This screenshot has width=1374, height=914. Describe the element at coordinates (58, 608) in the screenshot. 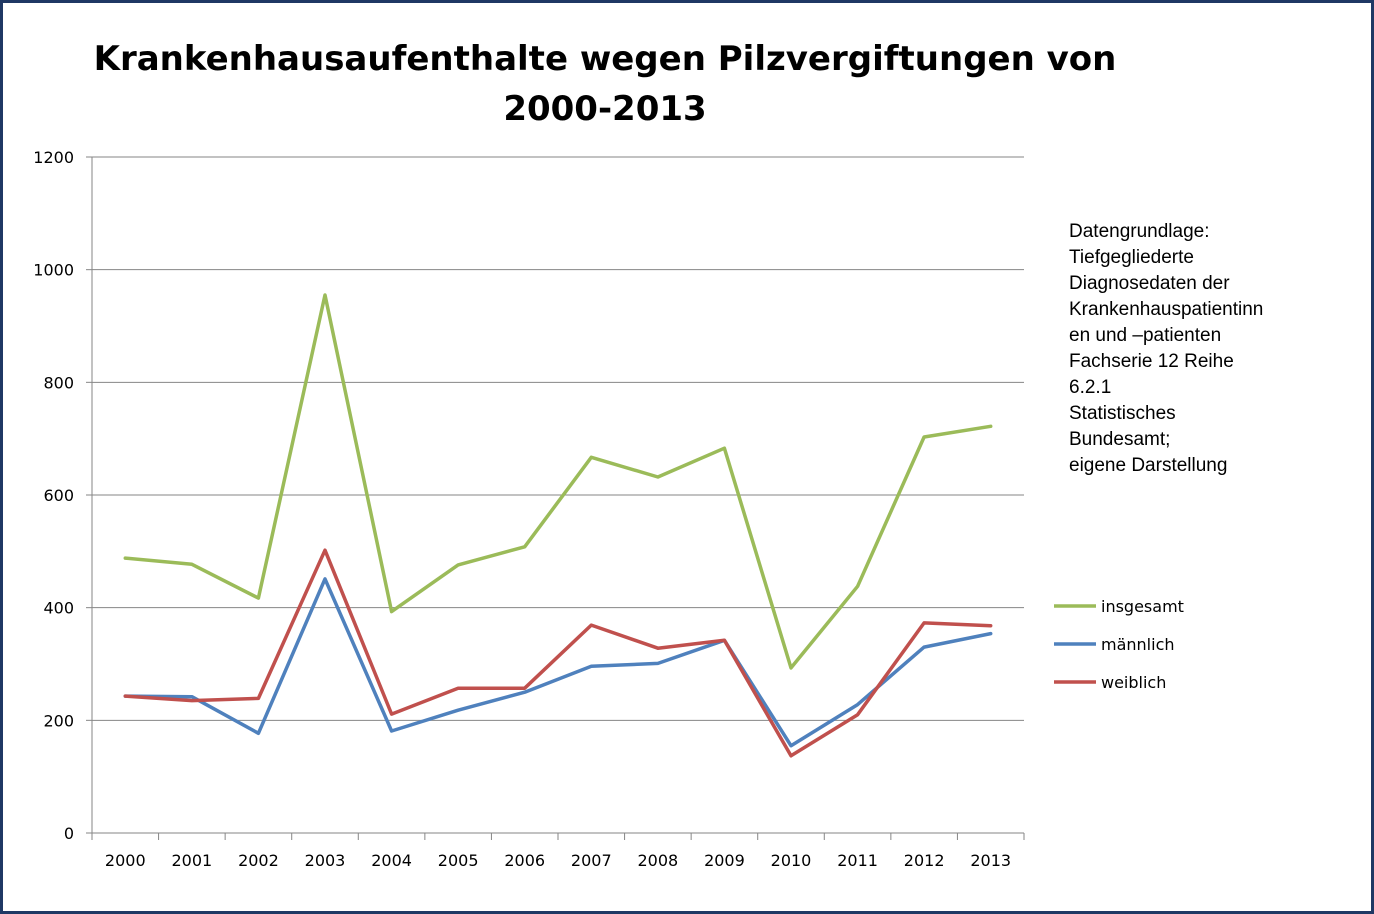

I see `y-tick-label: 400` at that location.